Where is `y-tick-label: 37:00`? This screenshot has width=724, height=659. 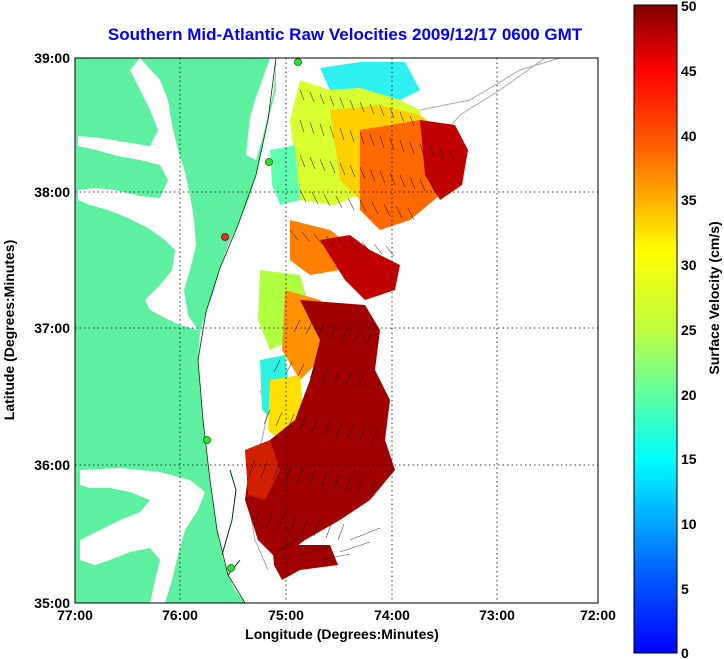 y-tick-label: 37:00 is located at coordinates (52, 328).